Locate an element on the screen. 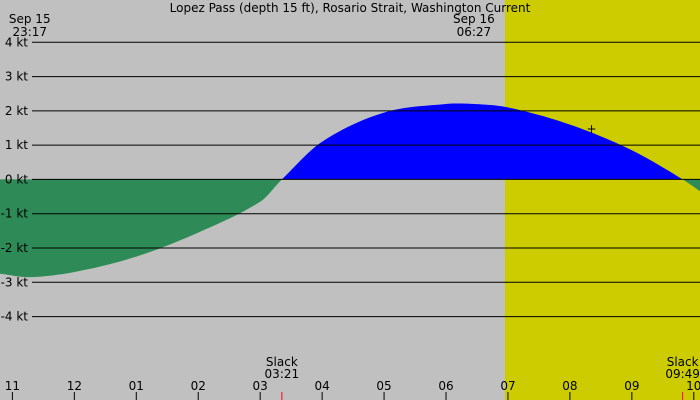 The height and width of the screenshot is (400, 700). hour-tick-label: 05 is located at coordinates (383, 386).